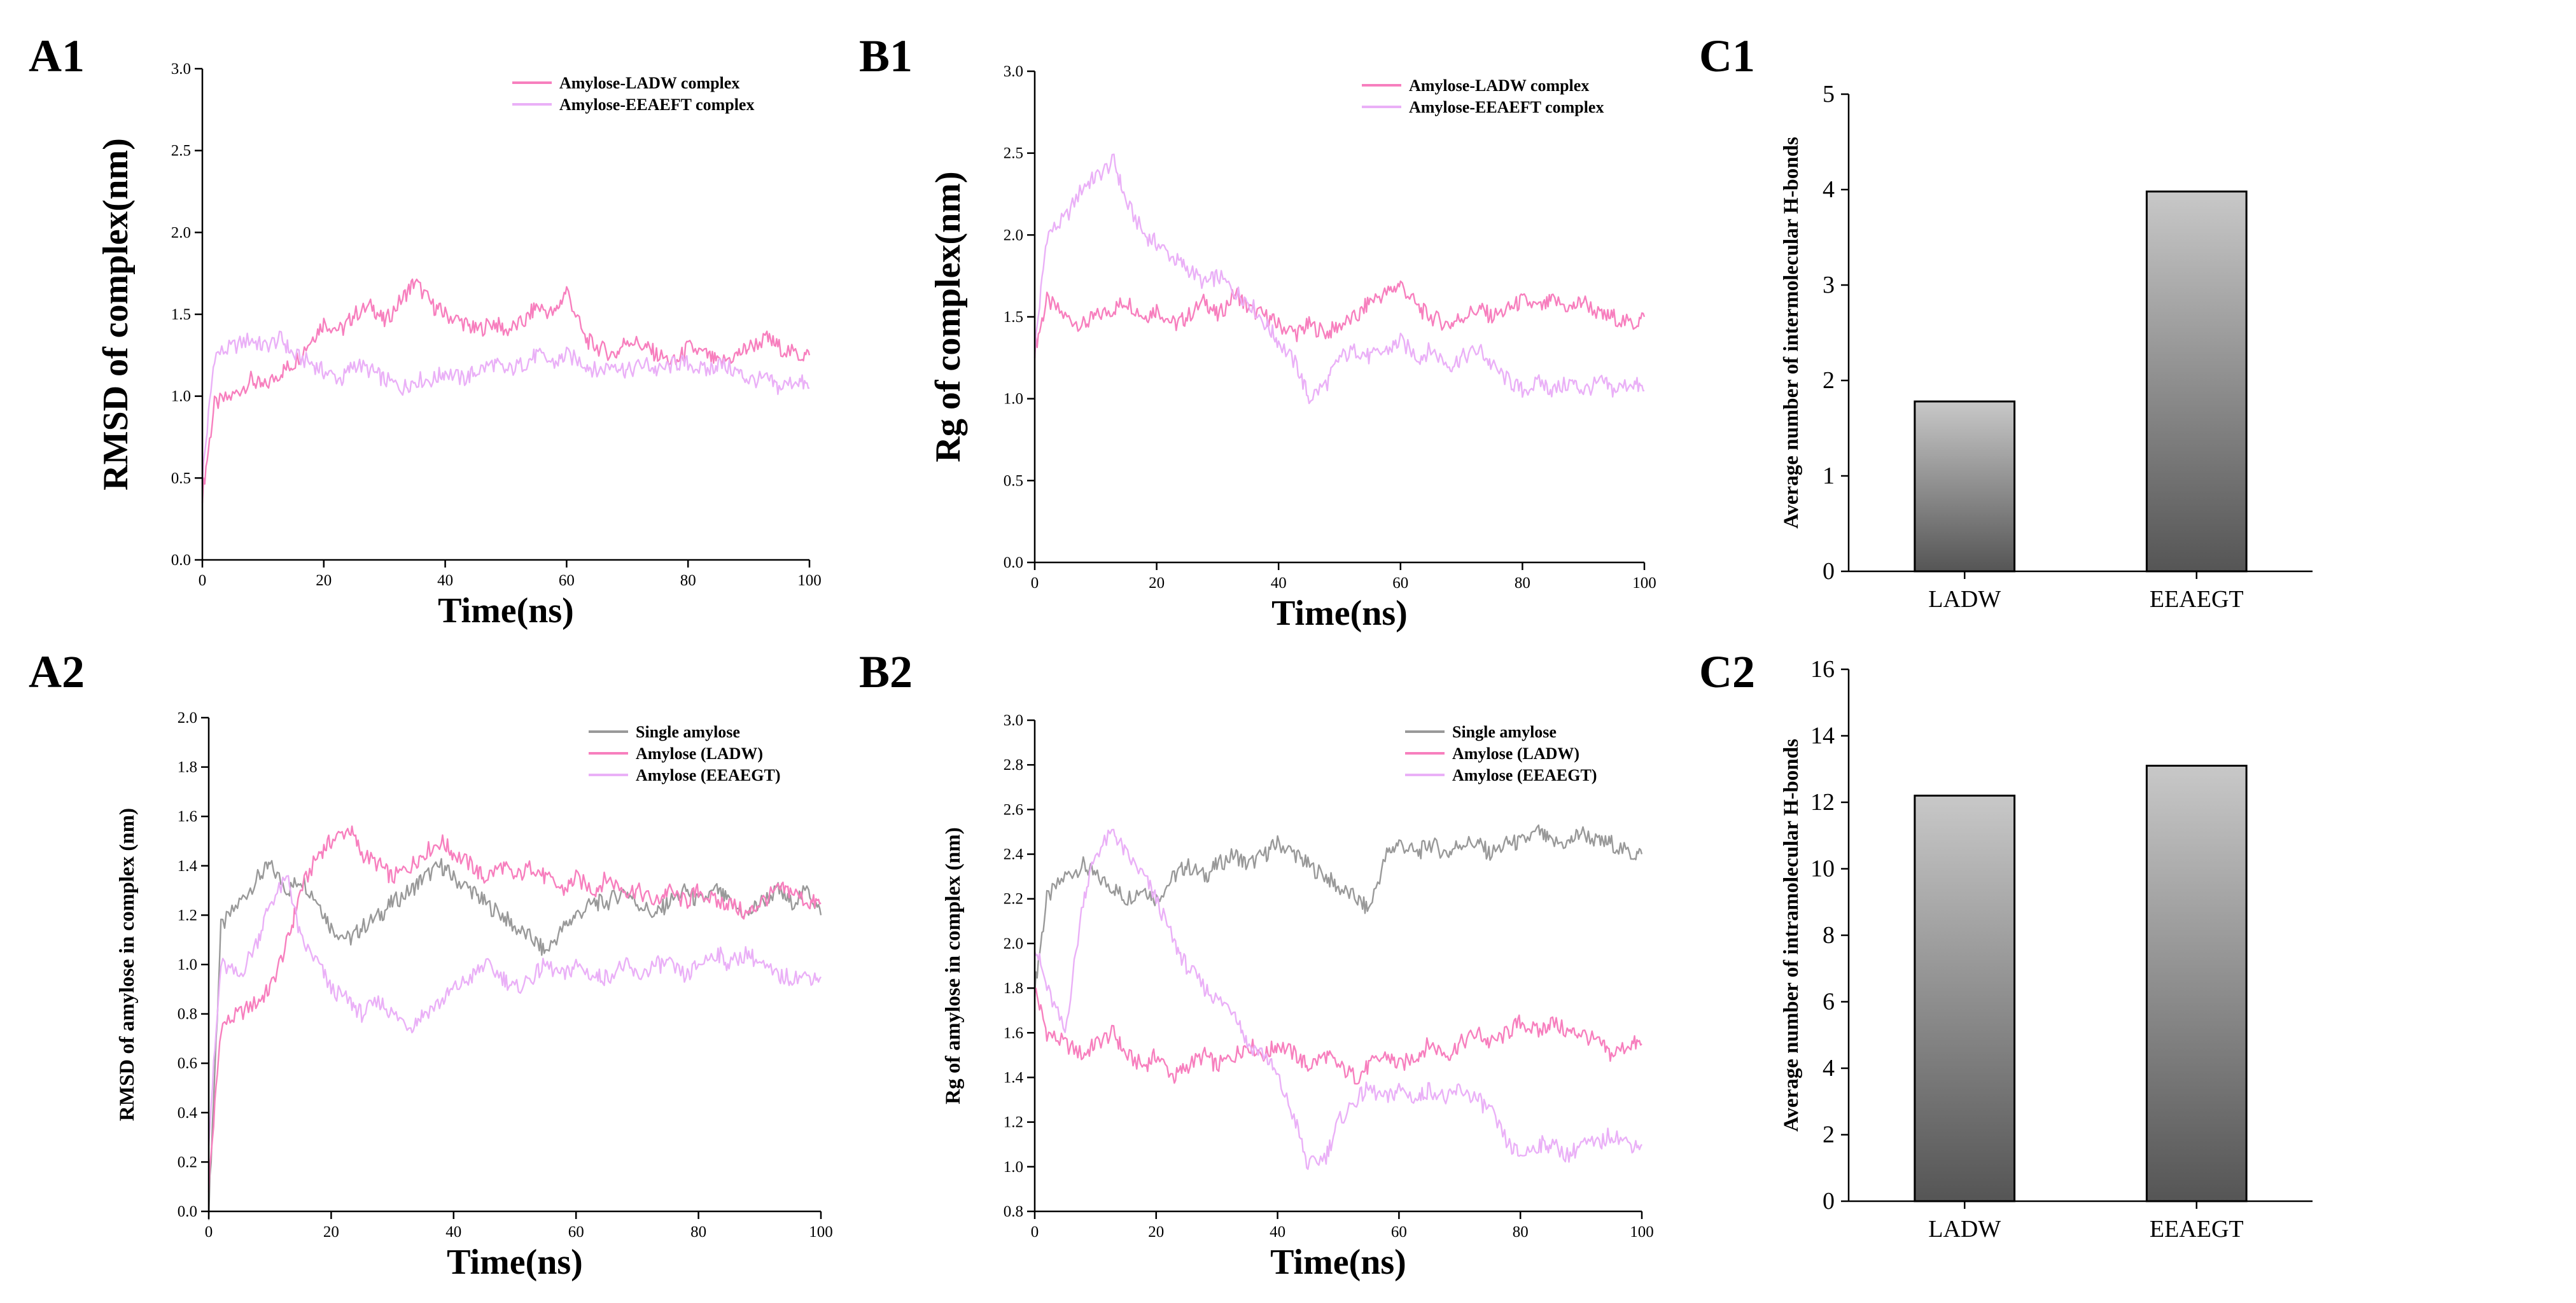 The height and width of the screenshot is (1303, 2576). Describe the element at coordinates (116, 314) in the screenshot. I see `y-axis-title: RMSD of complex(nm)` at that location.